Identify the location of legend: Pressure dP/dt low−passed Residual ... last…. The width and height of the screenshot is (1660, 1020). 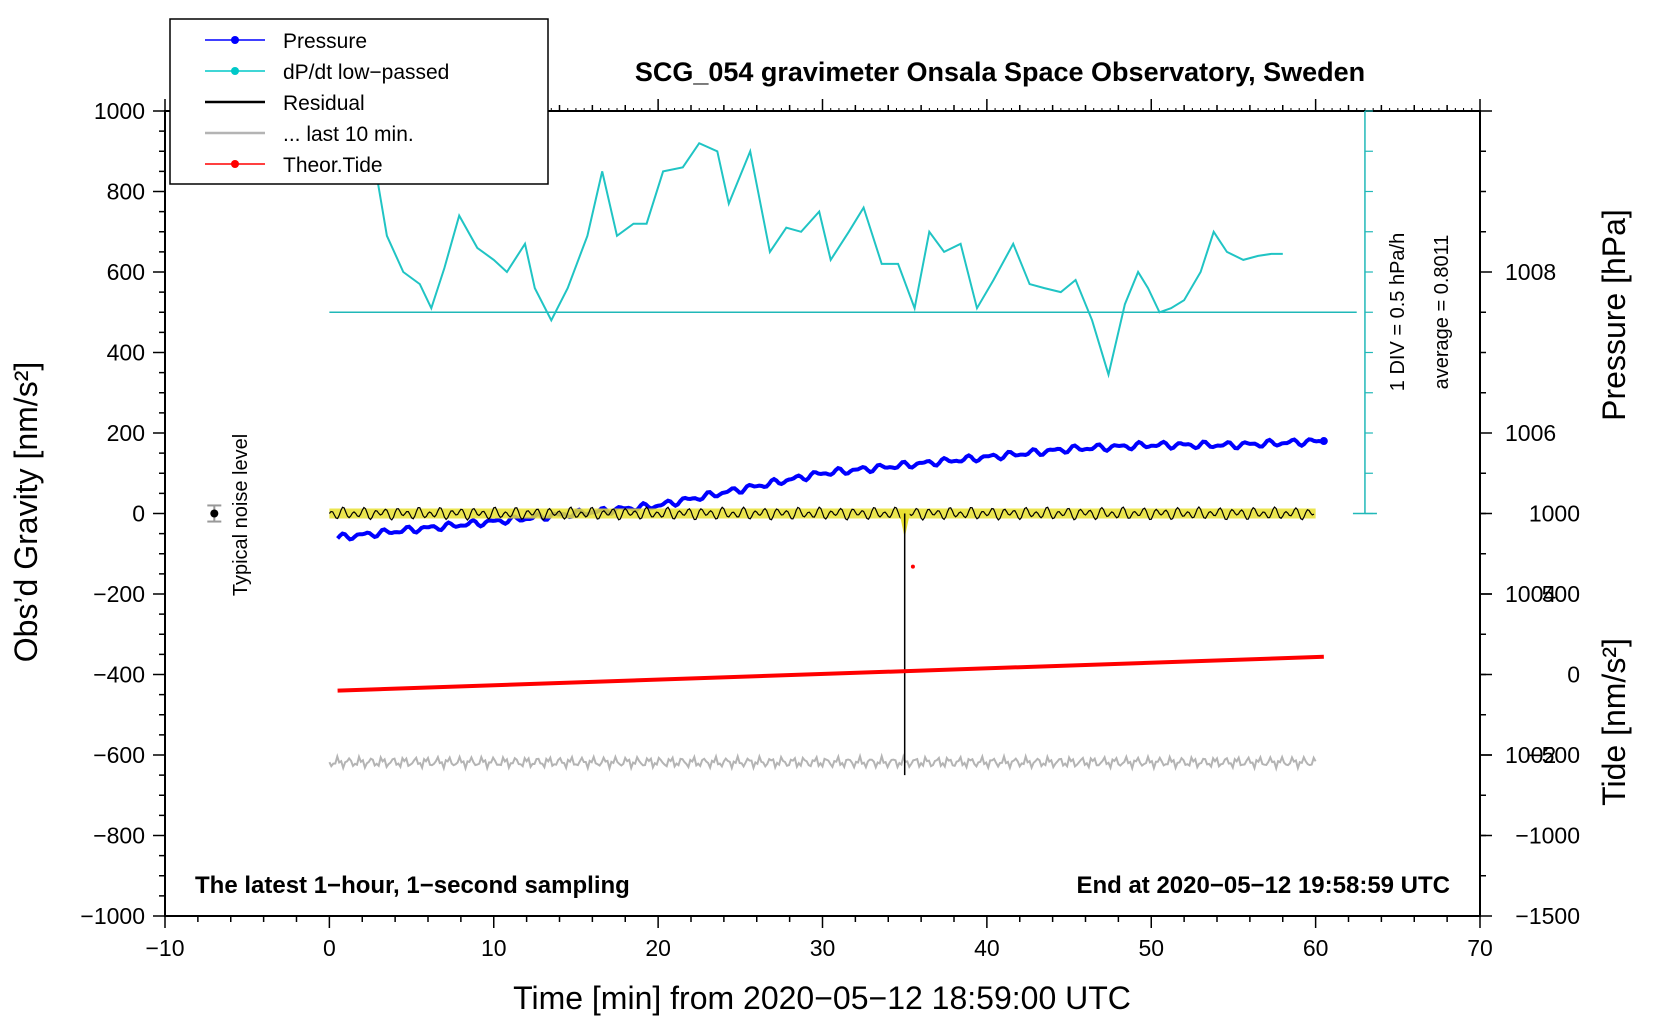
(359, 101).